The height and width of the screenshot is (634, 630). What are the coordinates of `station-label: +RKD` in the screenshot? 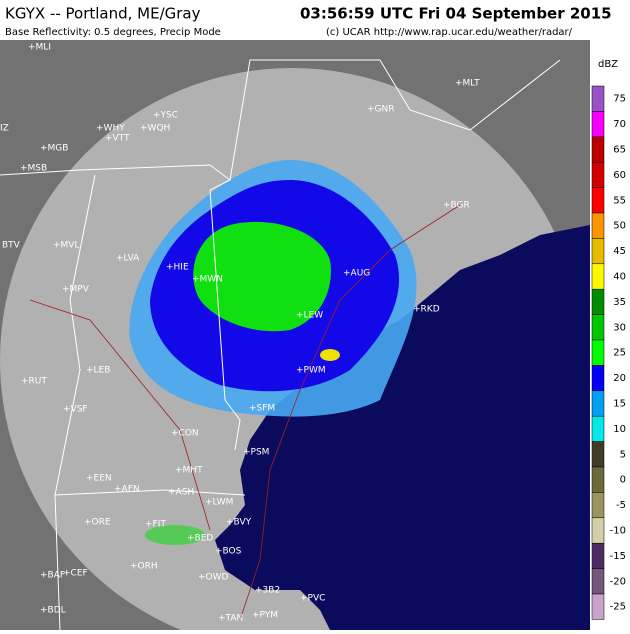 It's located at (426, 310).